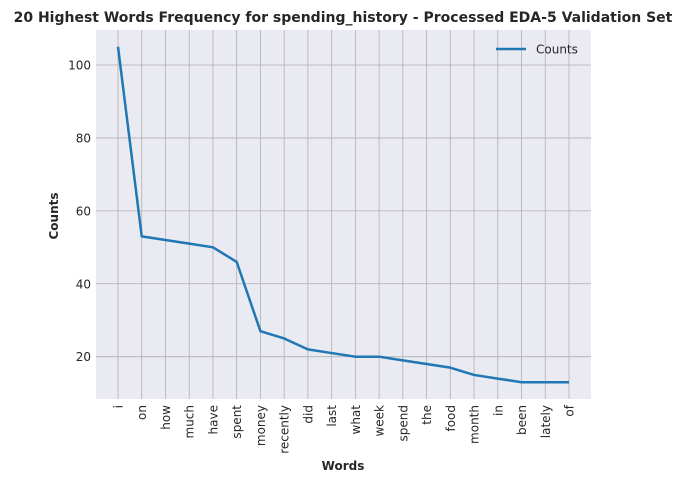 Image resolution: width=686 pixels, height=483 pixels. Describe the element at coordinates (166, 417) in the screenshot. I see `x-tick-label: how` at that location.